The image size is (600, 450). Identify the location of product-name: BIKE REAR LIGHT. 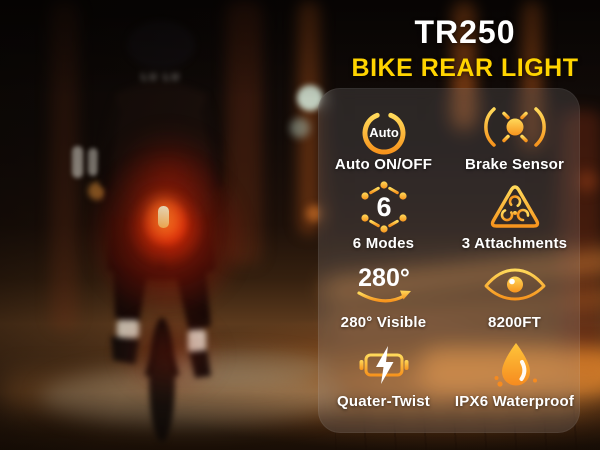
(465, 68).